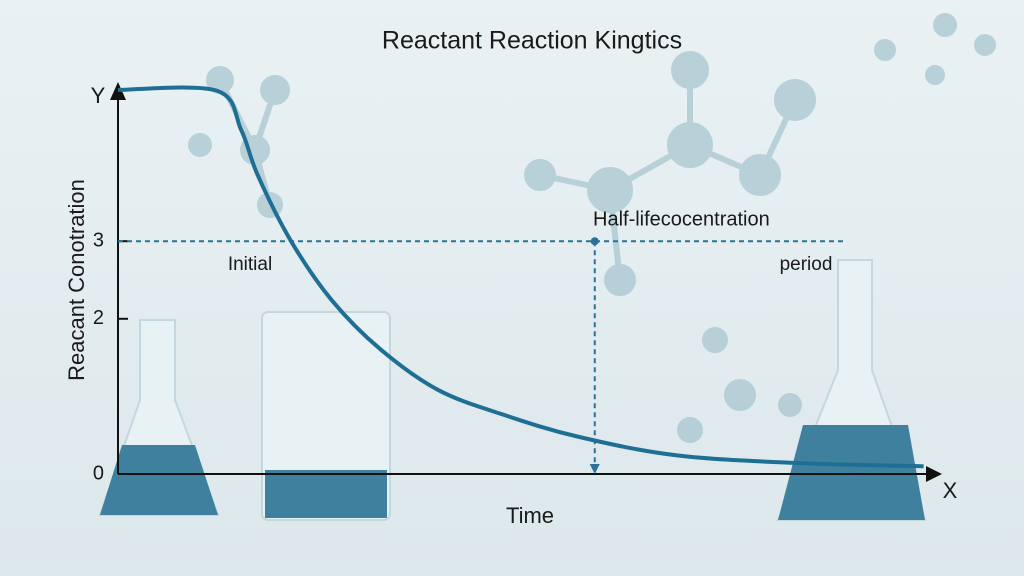 The height and width of the screenshot is (576, 1024). Describe the element at coordinates (98, 318) in the screenshot. I see `y-tick-label: 2` at that location.